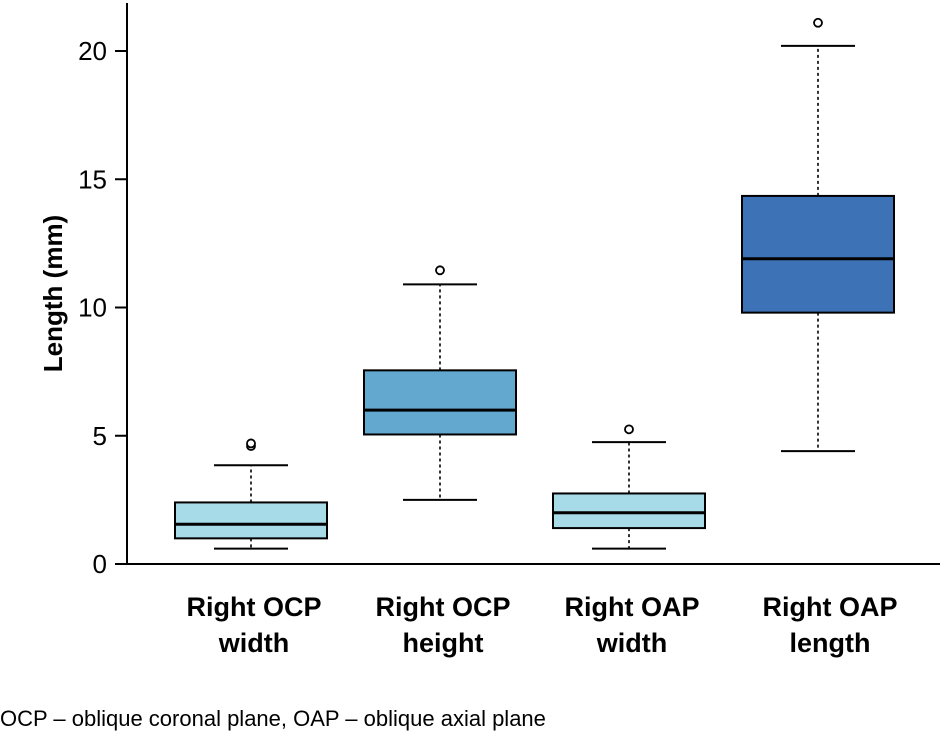 This screenshot has height=741, width=943. Describe the element at coordinates (53, 293) in the screenshot. I see `y-axis-title: Length (mm)` at that location.